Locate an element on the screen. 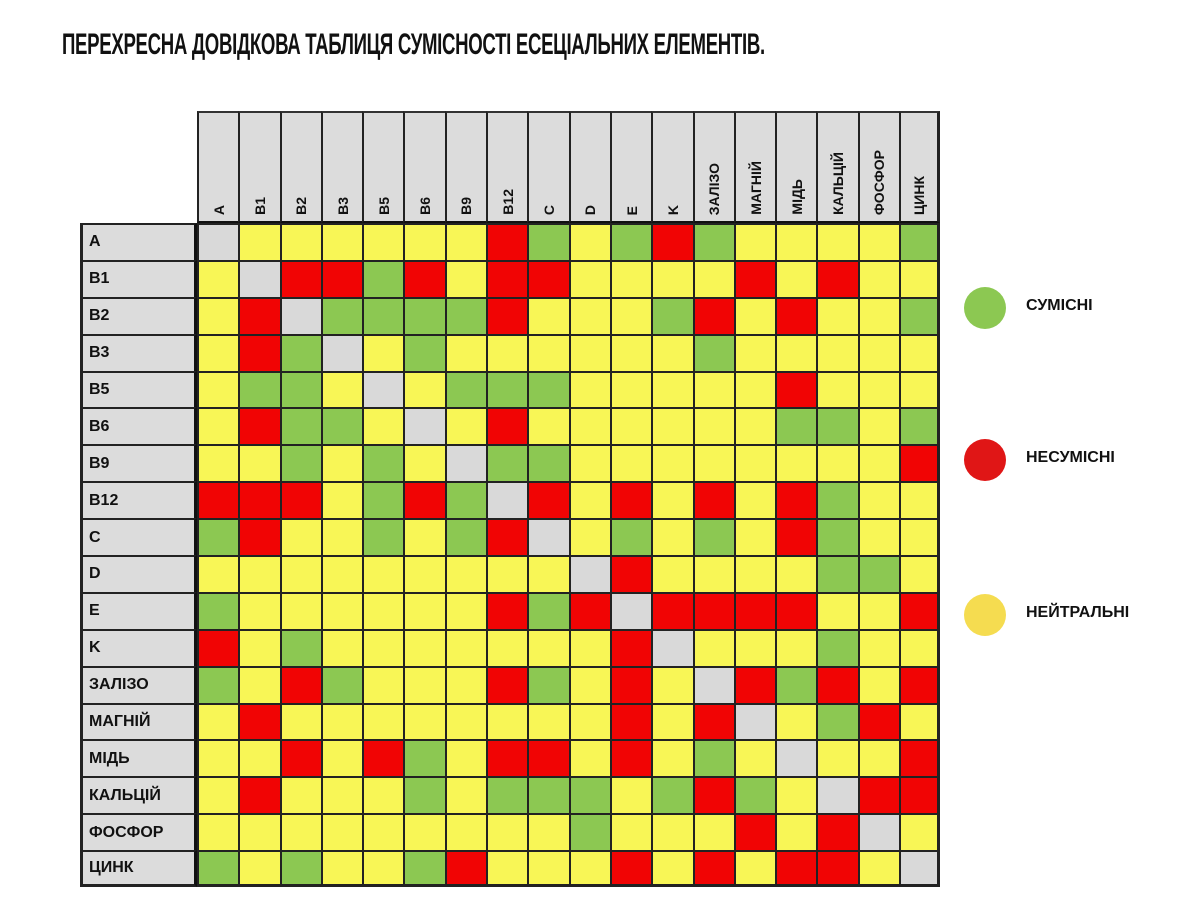 The width and height of the screenshot is (1200, 900). row-header: B3 is located at coordinates (138, 352).